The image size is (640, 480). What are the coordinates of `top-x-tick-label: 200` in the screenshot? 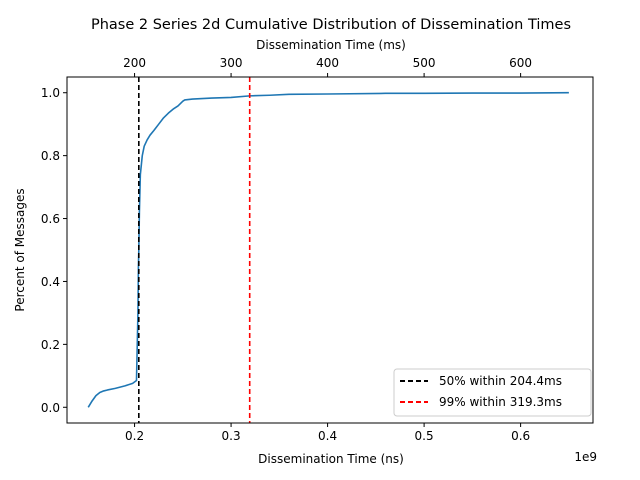 It's located at (134, 63).